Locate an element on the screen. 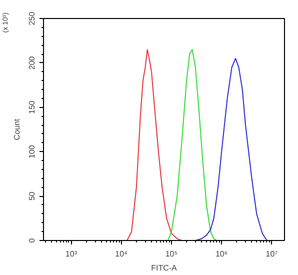  x-tick-label: 10⁷ is located at coordinates (272, 254).